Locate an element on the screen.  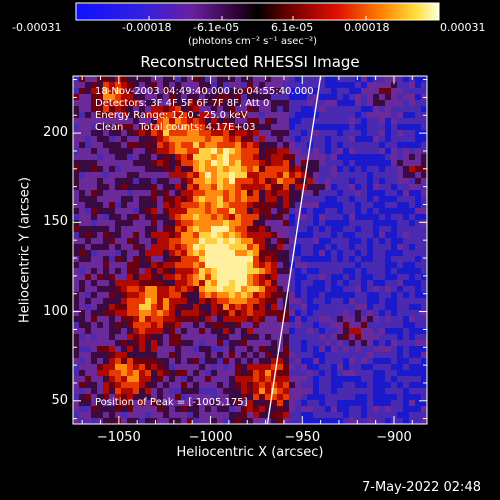
x-tick-label: −1000 is located at coordinates (210, 437).